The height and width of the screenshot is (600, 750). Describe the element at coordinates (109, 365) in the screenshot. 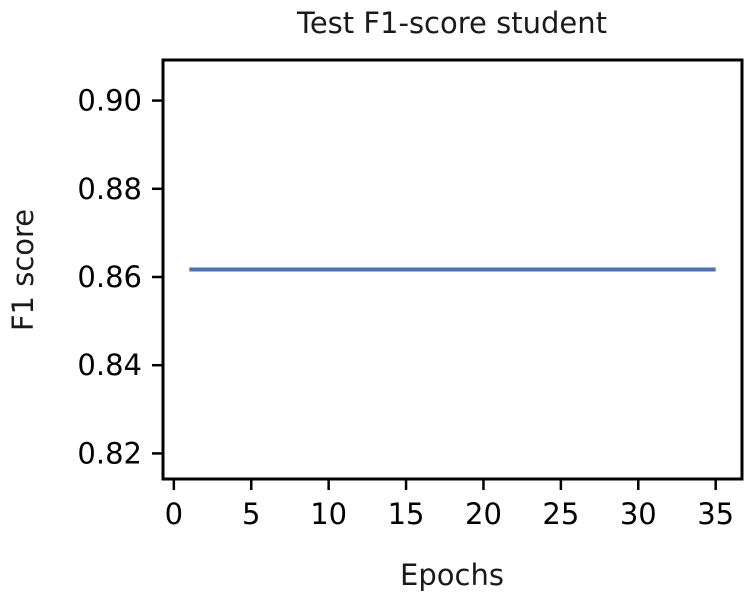

I see `y-tick-label: 0.84` at that location.